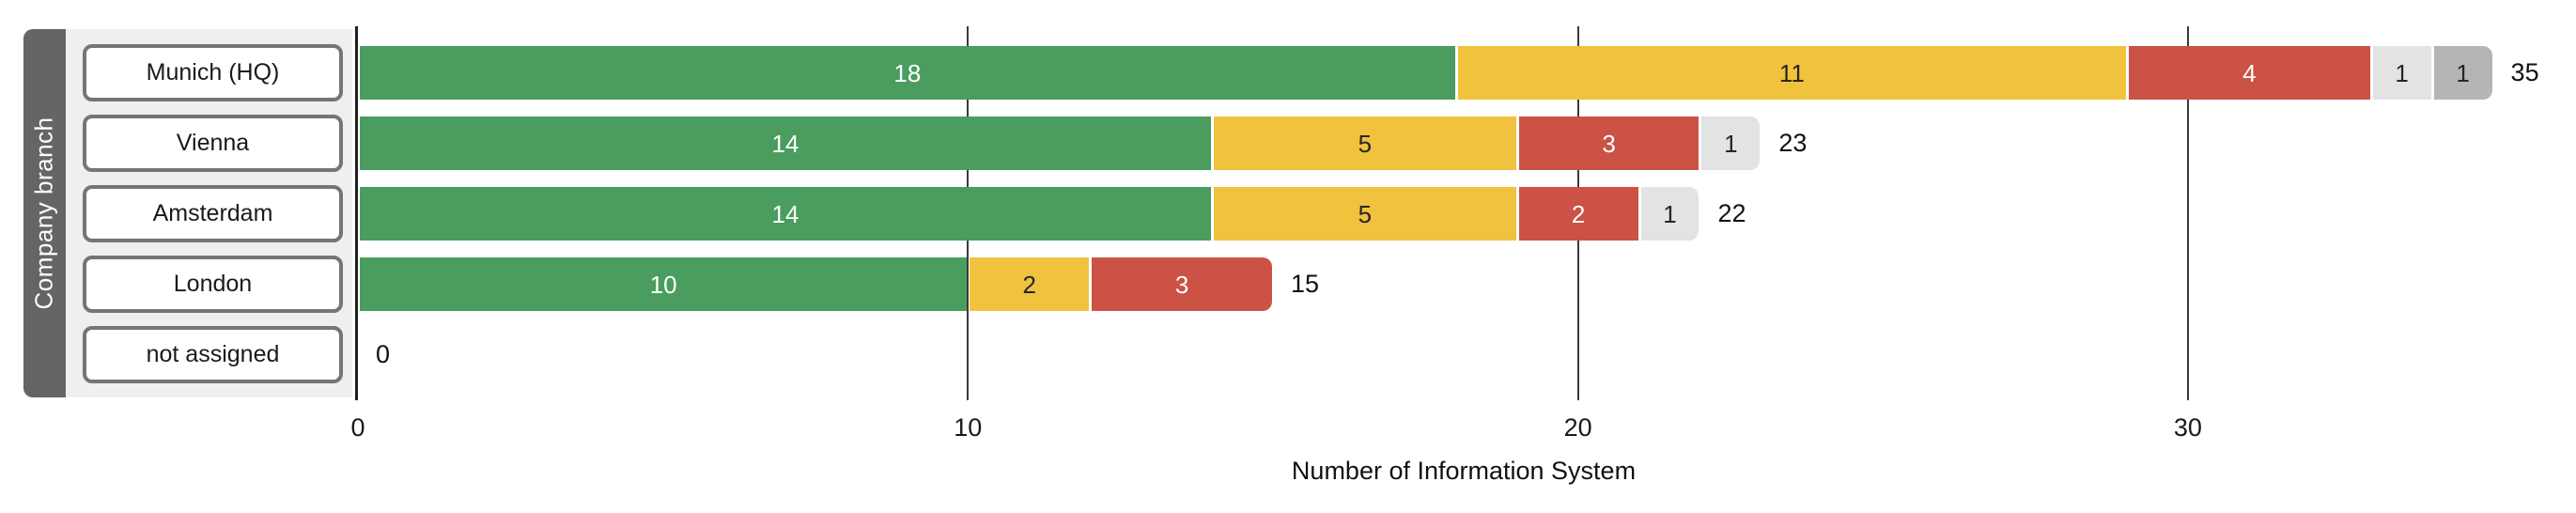 Image resolution: width=2576 pixels, height=513 pixels. What do you see at coordinates (969, 427) in the screenshot?
I see `x-tick-label: 10` at bounding box center [969, 427].